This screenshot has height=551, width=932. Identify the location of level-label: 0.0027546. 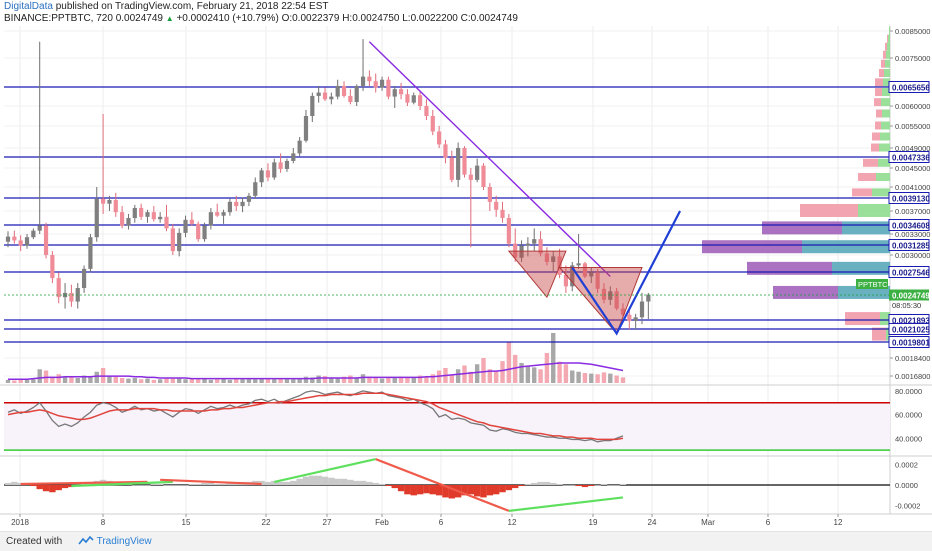
(911, 273).